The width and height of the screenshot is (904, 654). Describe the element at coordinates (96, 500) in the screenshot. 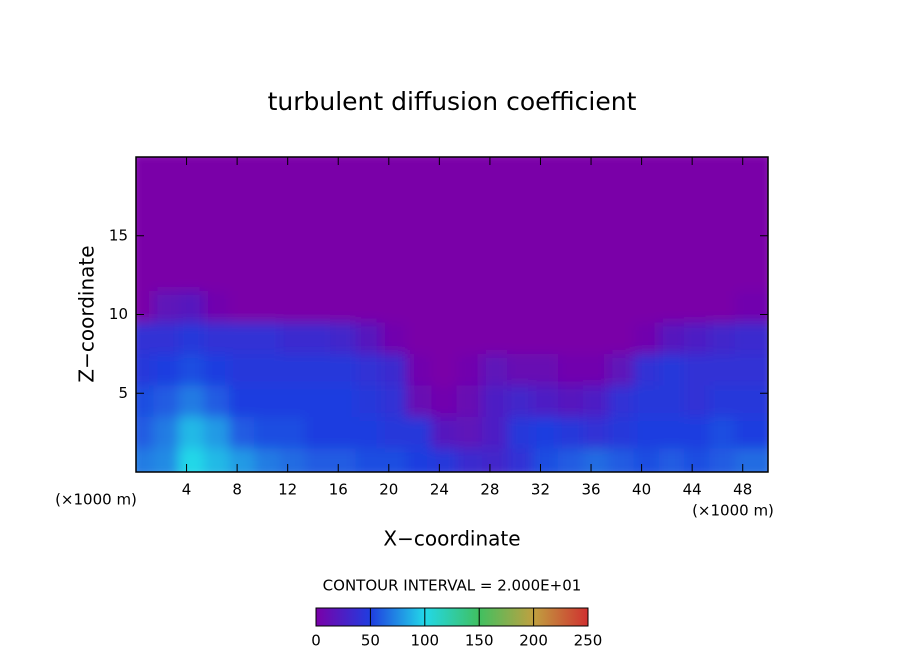

I see `y-unit: (×1000 m)` at that location.